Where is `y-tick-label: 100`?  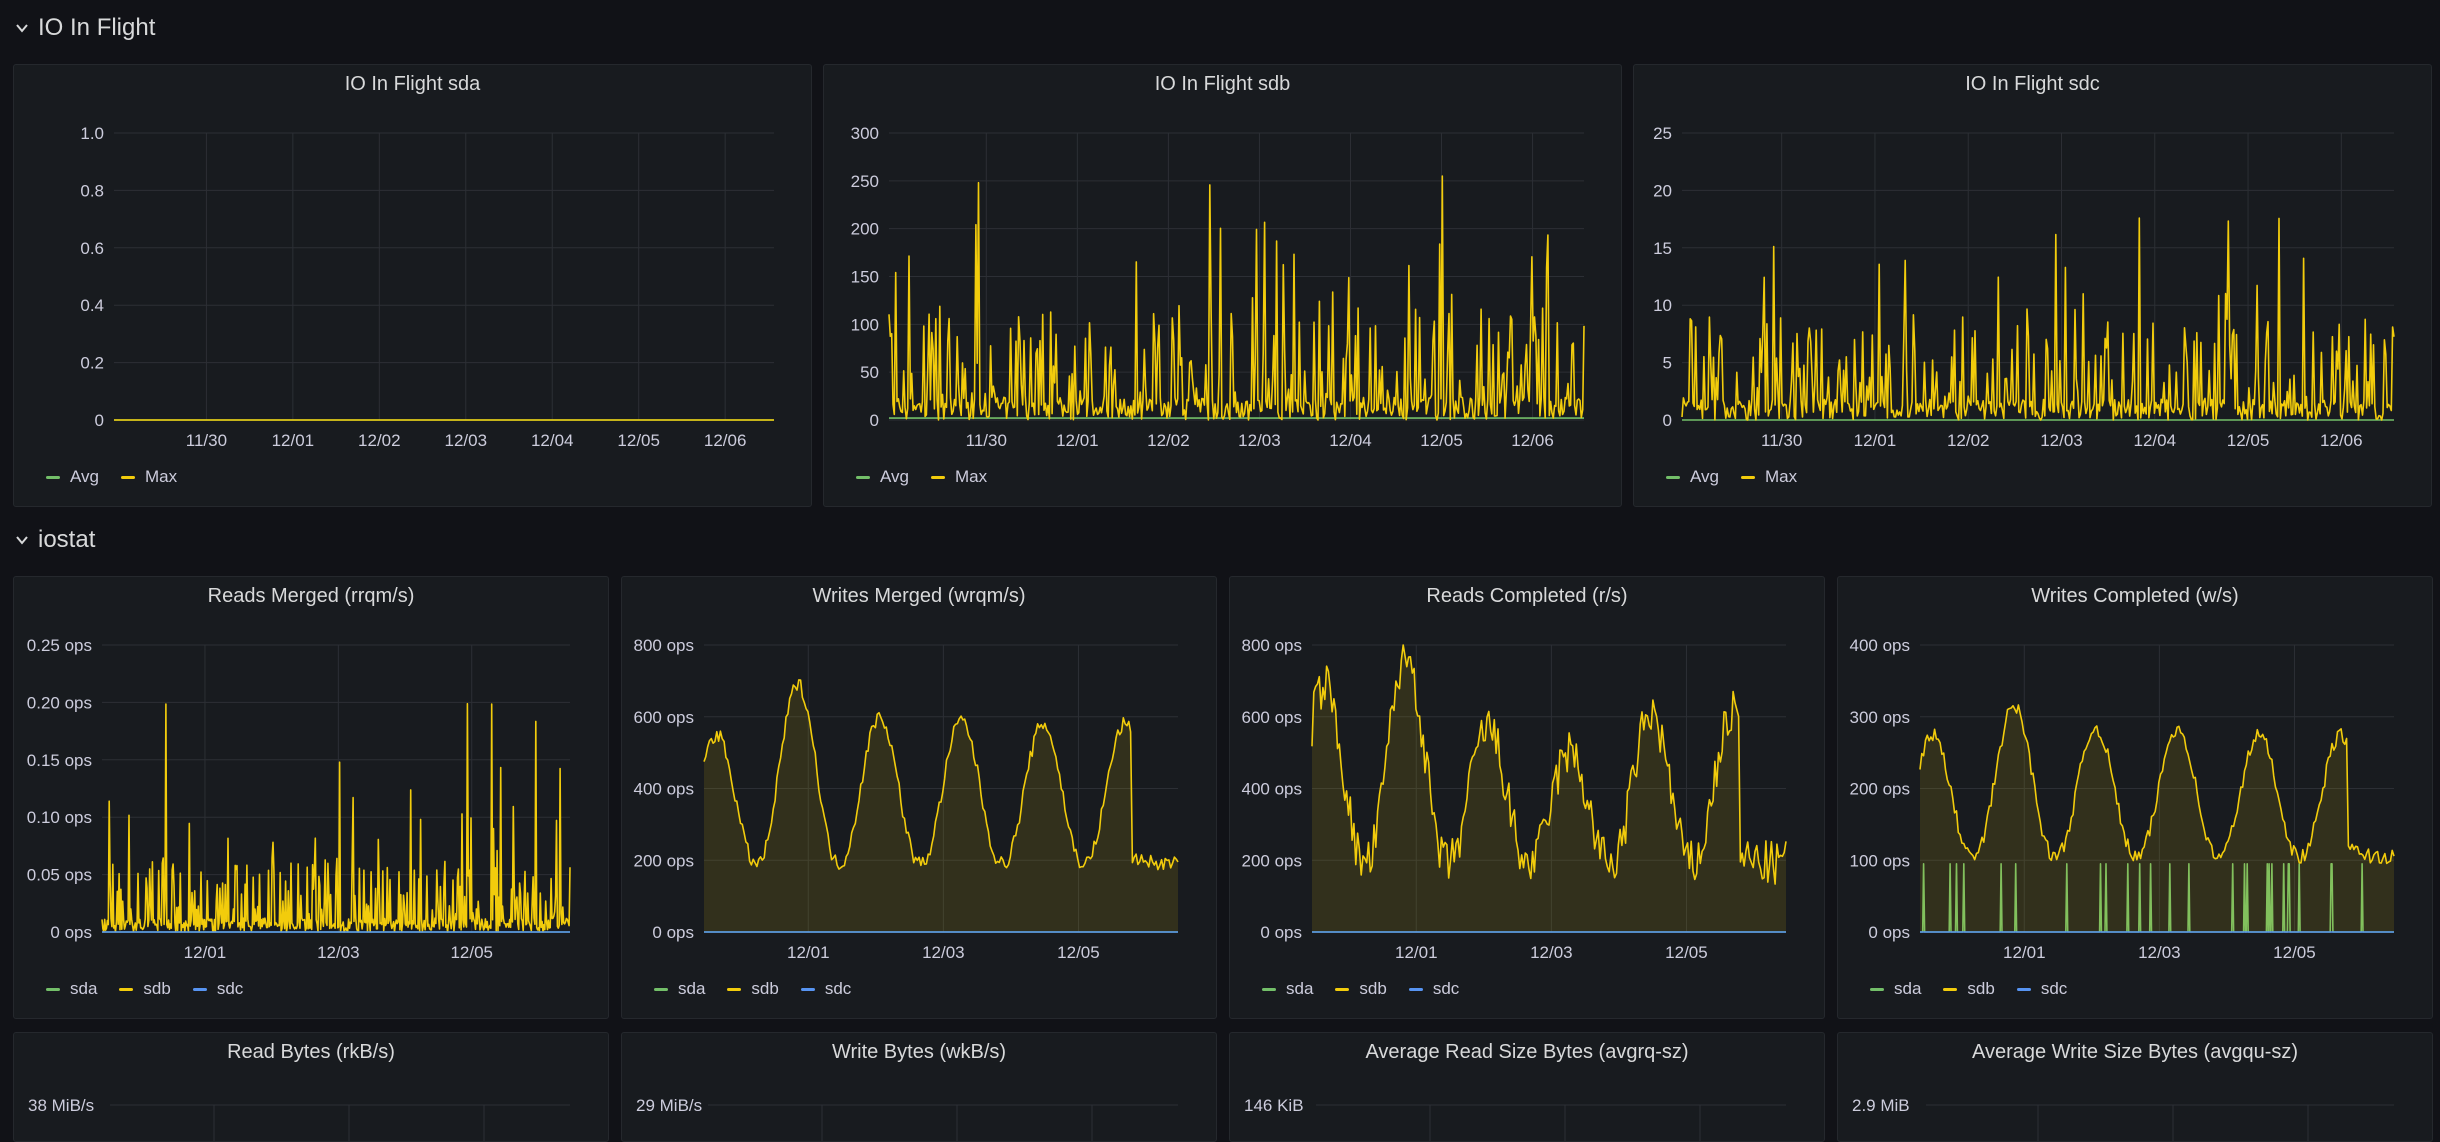 y-tick-label: 100 is located at coordinates (865, 324).